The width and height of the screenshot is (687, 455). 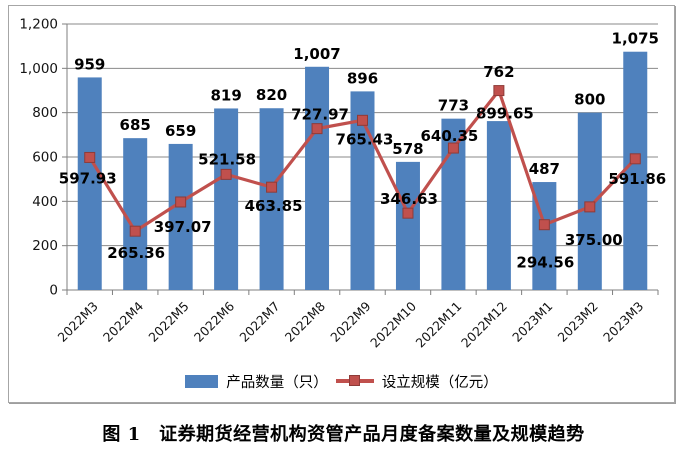 I want to click on bar-data-label: 762, so click(x=498, y=72).